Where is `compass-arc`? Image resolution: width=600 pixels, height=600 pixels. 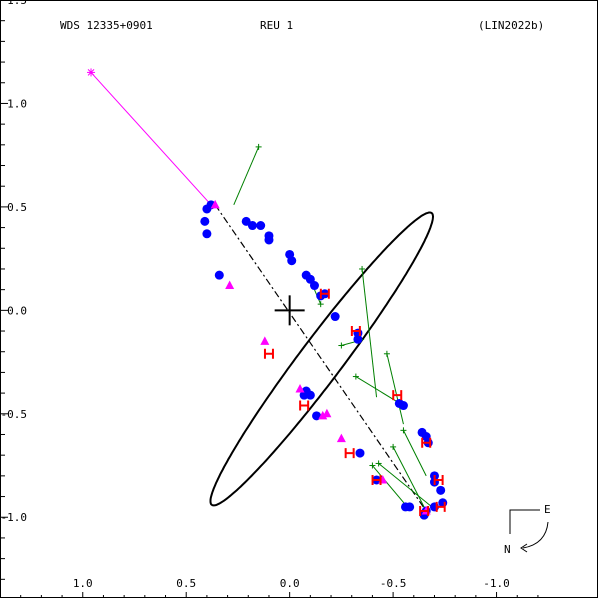 compass-arc is located at coordinates (535, 535).